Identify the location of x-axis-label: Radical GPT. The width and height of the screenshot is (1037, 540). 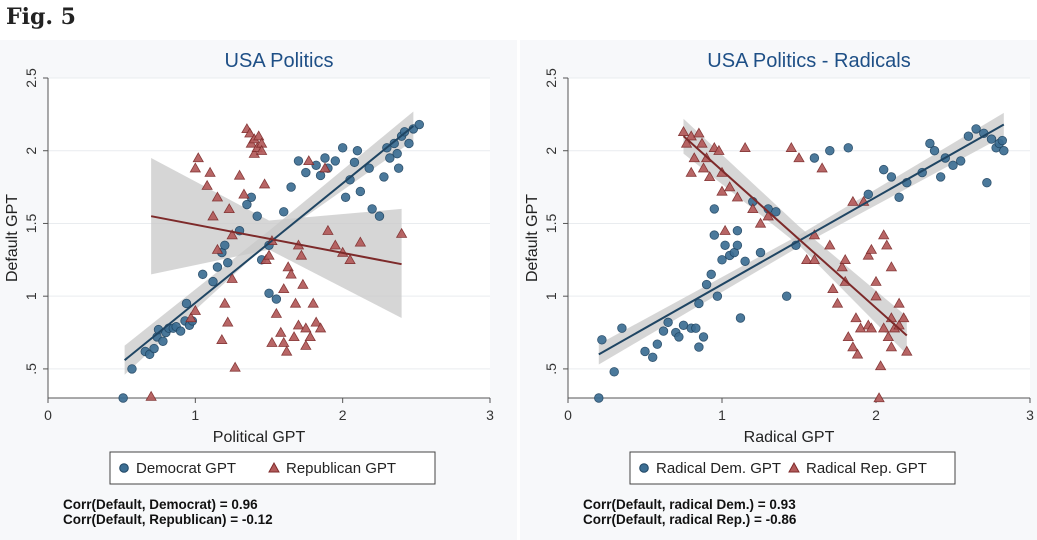
(789, 437).